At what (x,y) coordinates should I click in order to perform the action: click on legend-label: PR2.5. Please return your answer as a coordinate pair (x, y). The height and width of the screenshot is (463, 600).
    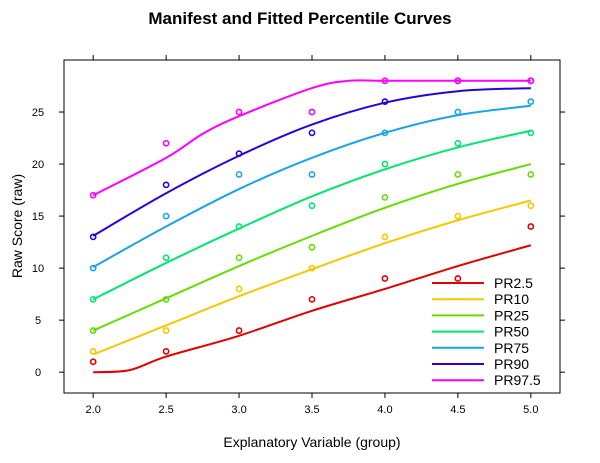
    Looking at the image, I should click on (513, 283).